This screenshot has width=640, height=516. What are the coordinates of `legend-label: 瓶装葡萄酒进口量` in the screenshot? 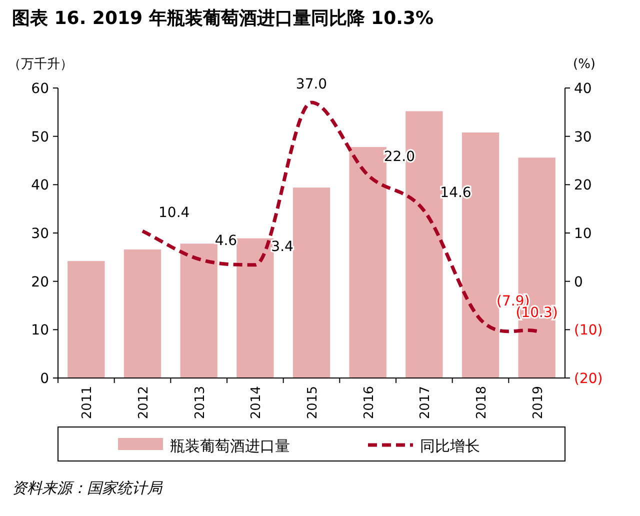 It's located at (230, 446).